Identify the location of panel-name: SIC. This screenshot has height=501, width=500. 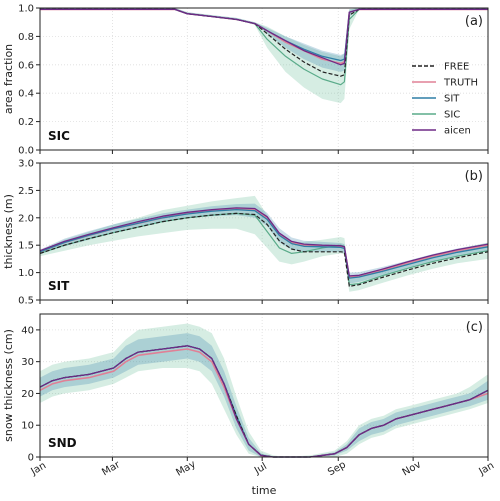
(59, 136).